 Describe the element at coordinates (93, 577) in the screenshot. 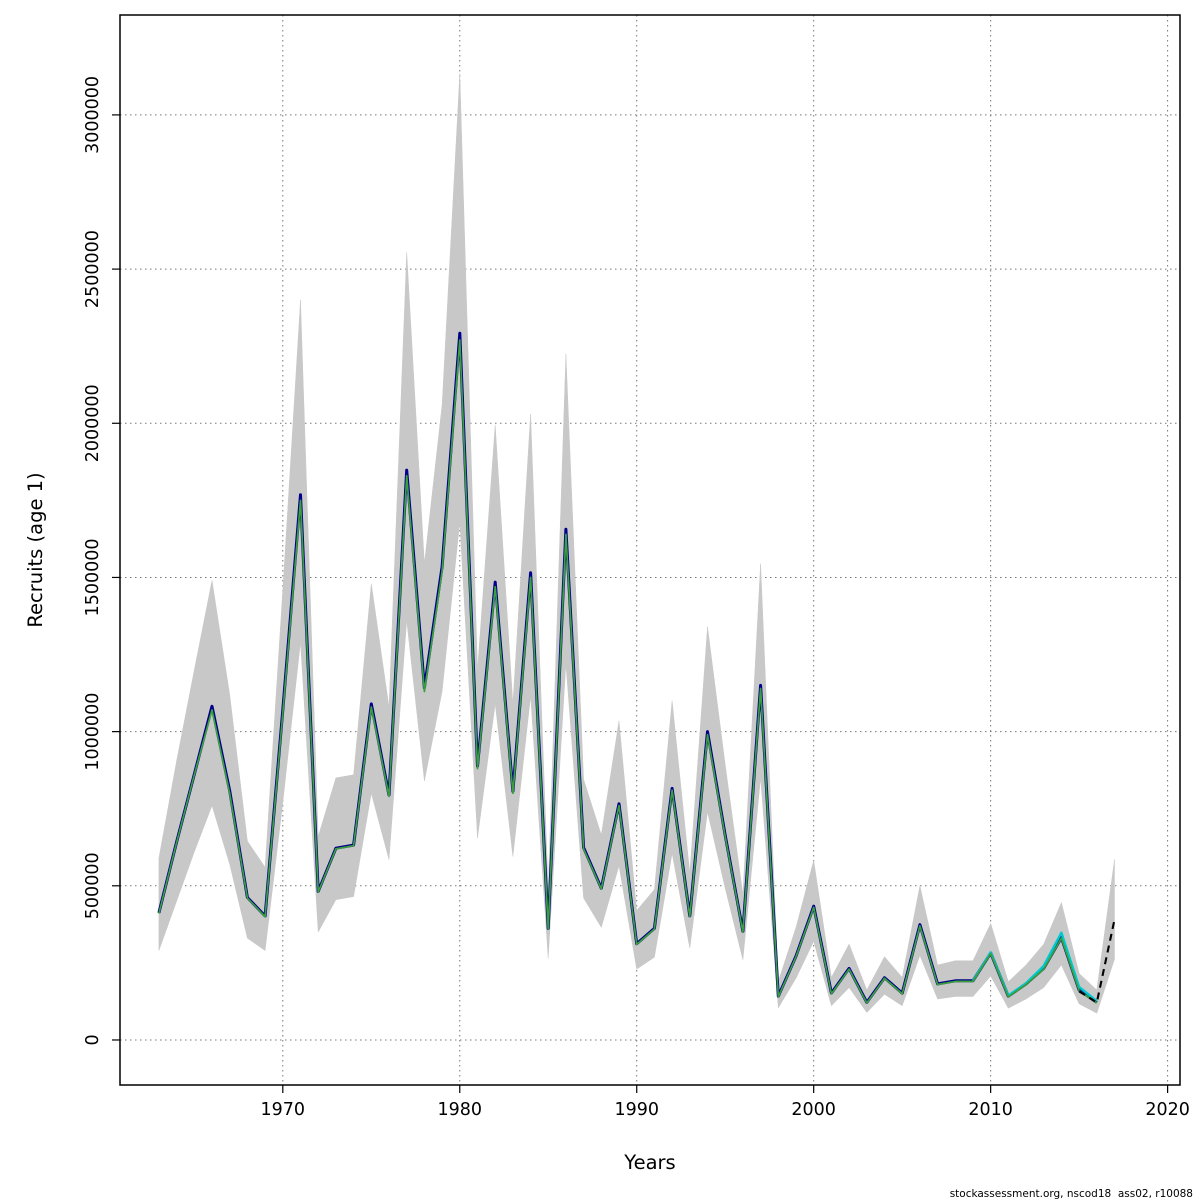

I see `y-tick-label: 1500000` at that location.